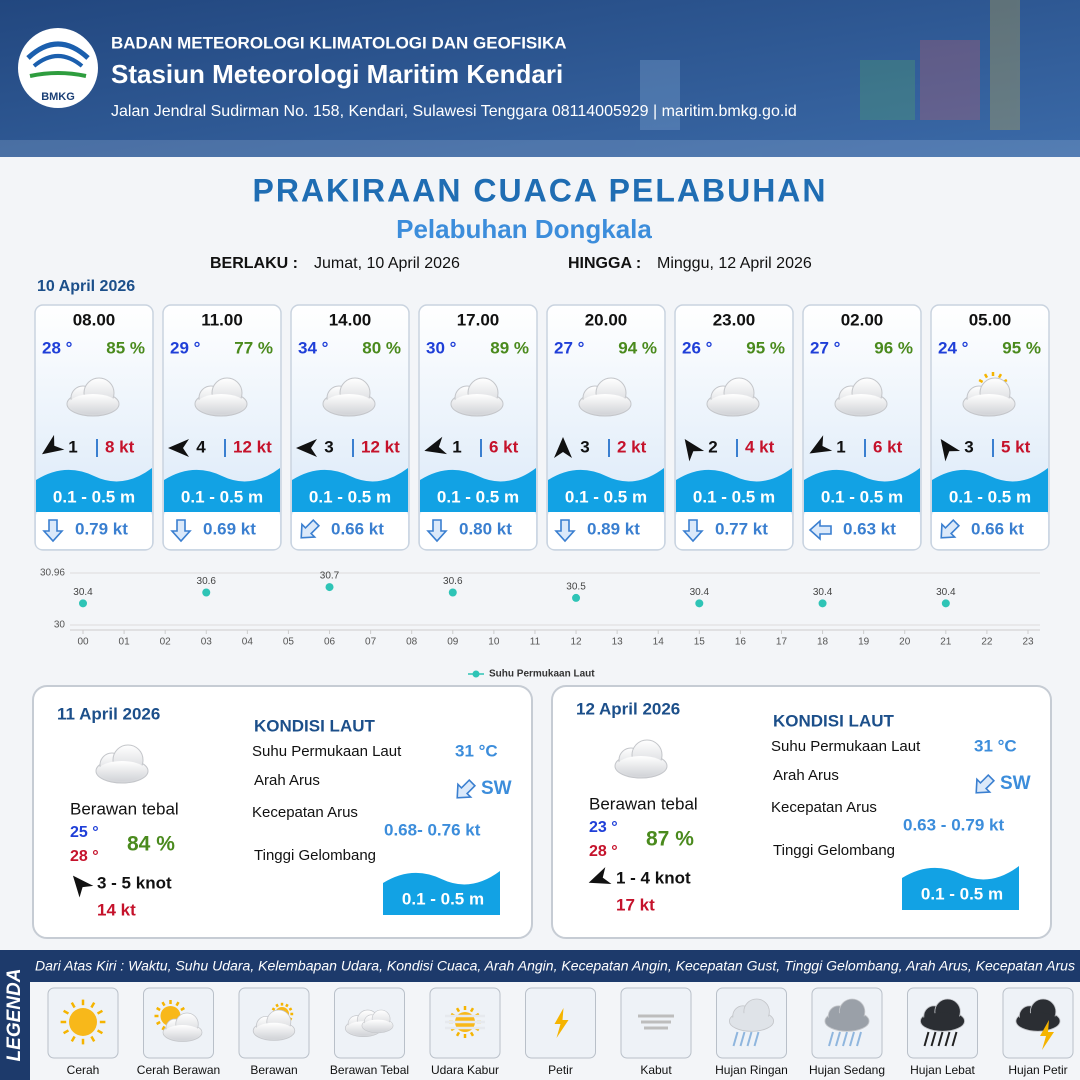  Describe the element at coordinates (504, 446) in the screenshot. I see `gust: 6 kt` at that location.